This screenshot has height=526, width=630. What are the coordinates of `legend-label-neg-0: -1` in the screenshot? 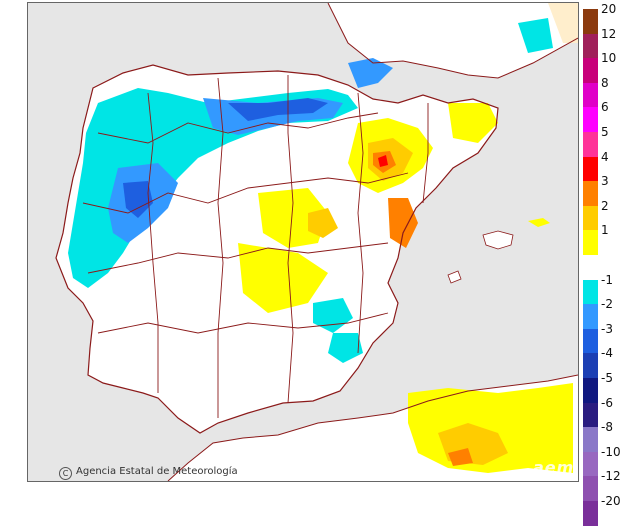 It's located at (607, 279).